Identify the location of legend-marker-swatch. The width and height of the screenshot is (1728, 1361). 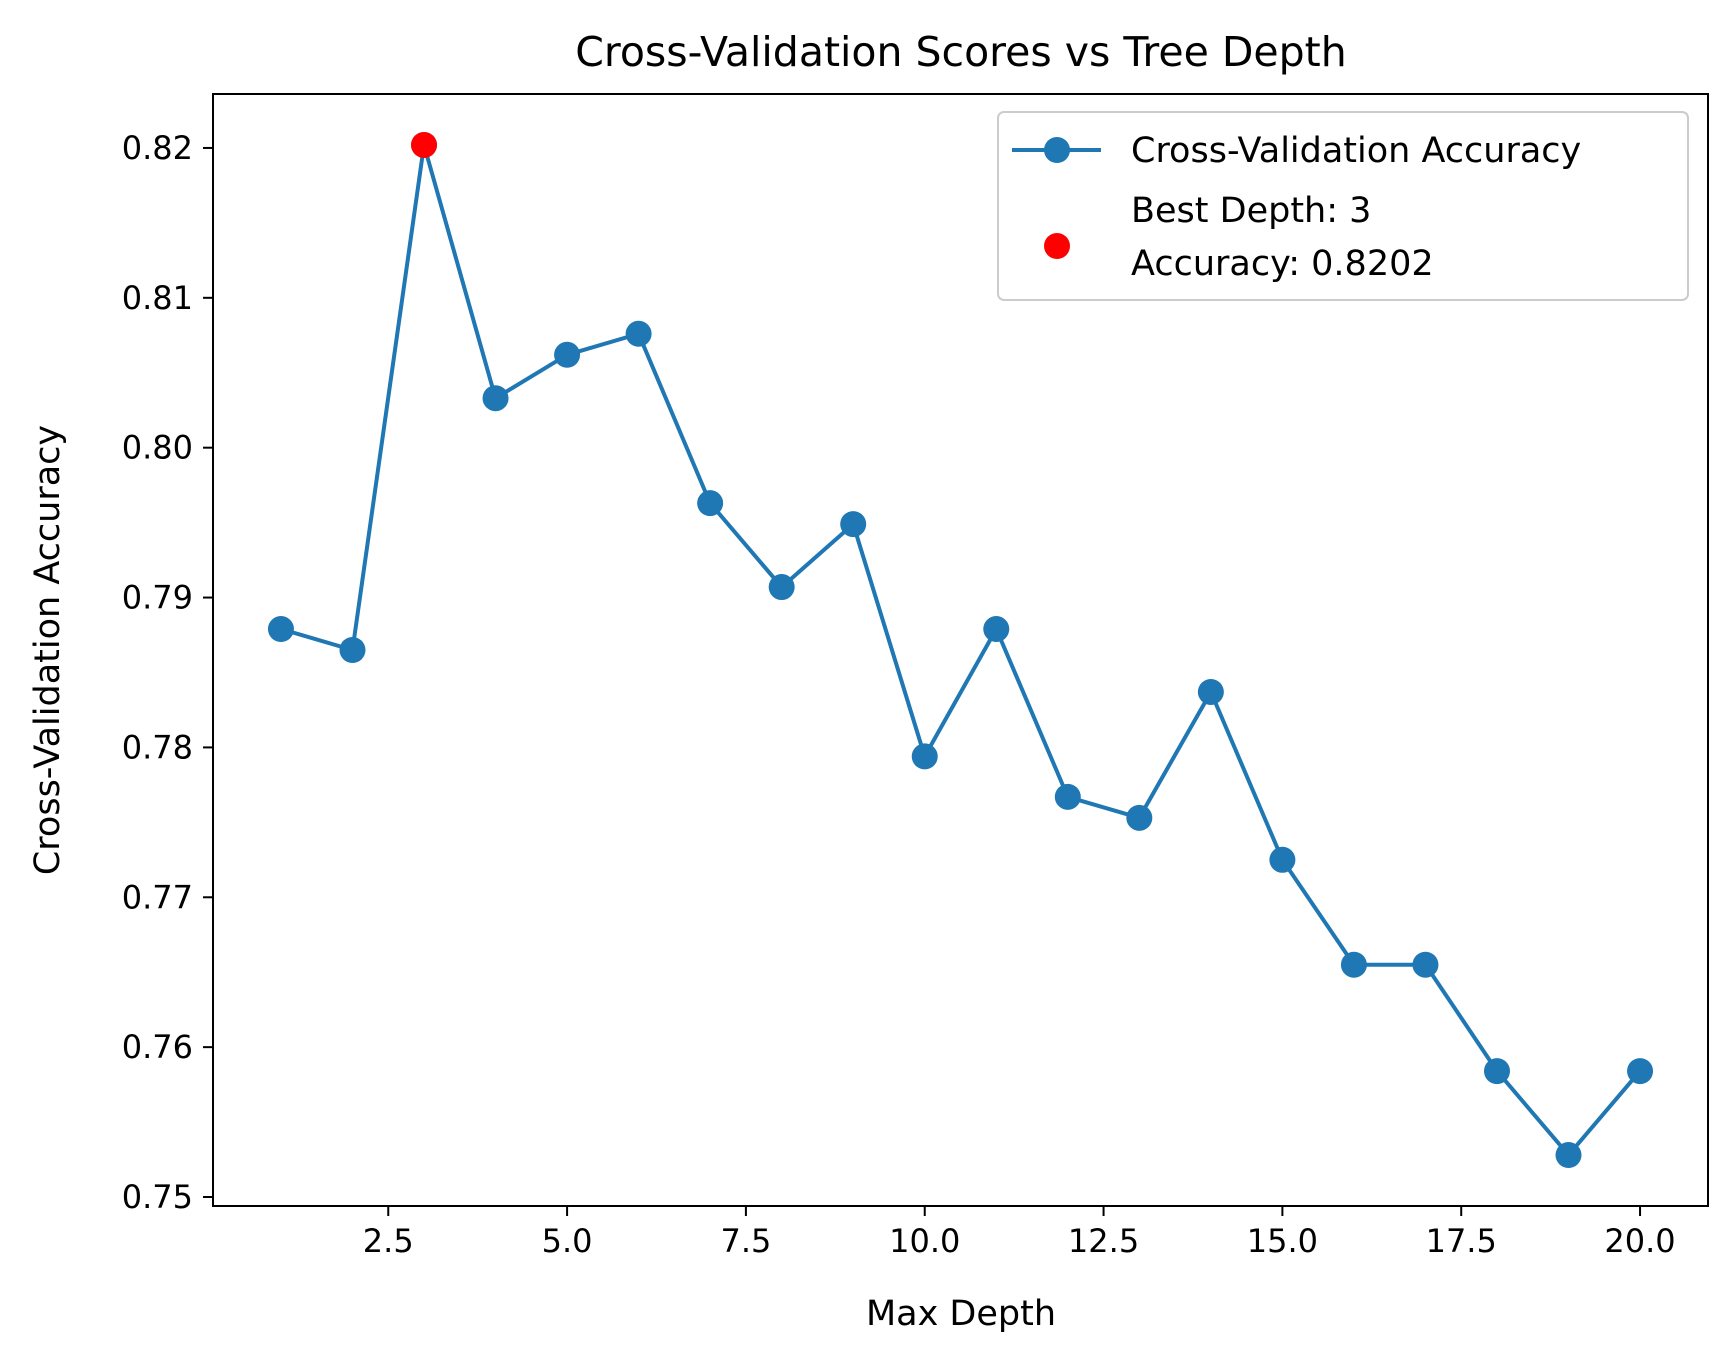
(1057, 150).